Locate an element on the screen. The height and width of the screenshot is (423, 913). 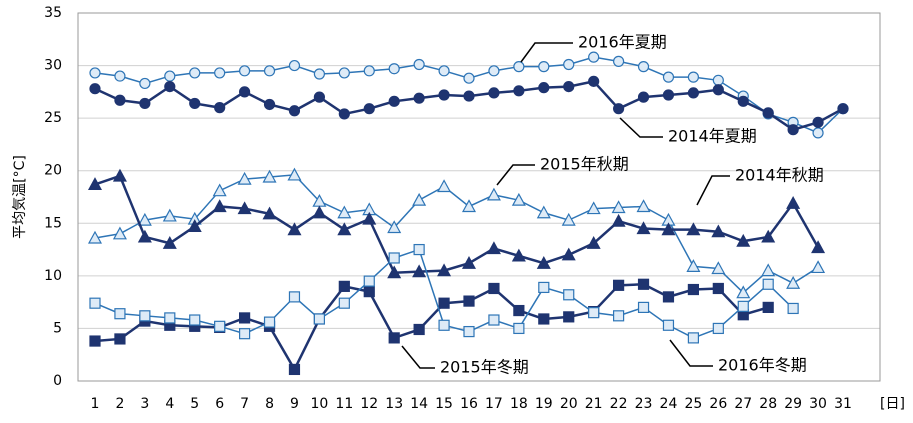
x-tick-label: 7 is located at coordinates (244, 404).